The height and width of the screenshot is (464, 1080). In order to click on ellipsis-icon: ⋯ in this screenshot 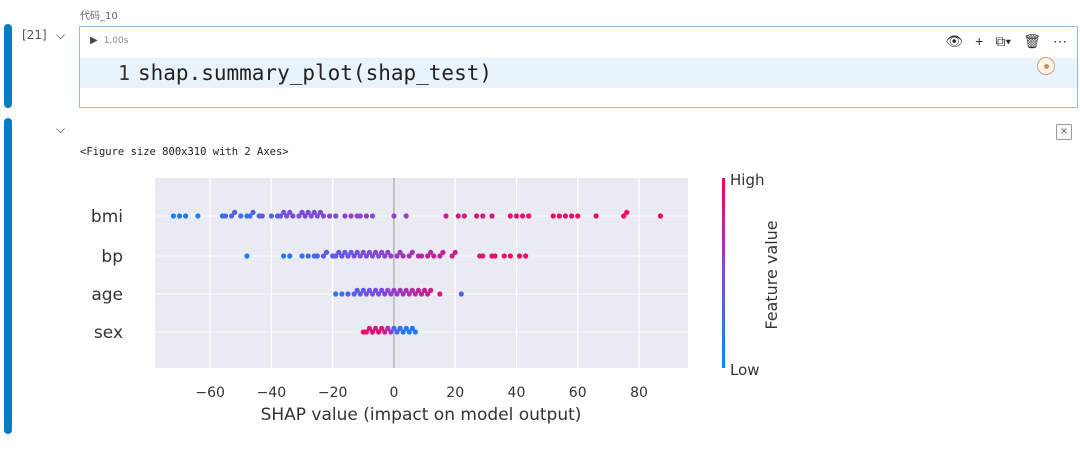, I will do `click(1060, 41)`.